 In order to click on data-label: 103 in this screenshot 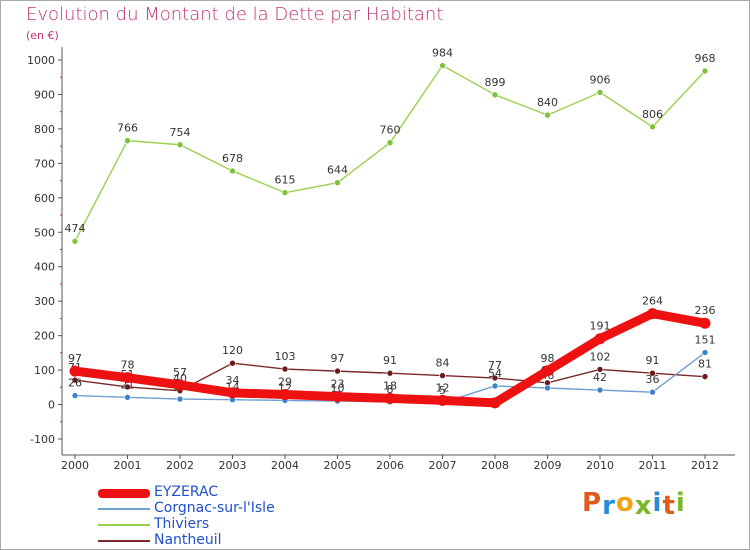, I will do `click(285, 356)`.